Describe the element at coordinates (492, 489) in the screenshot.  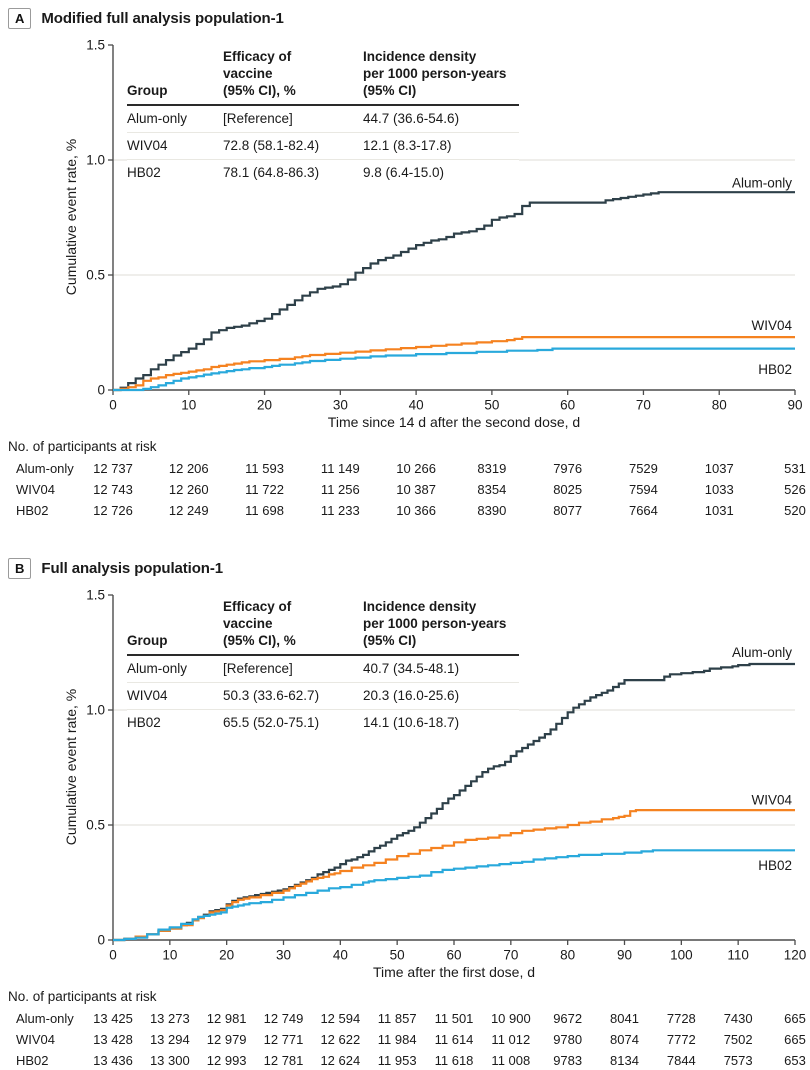
I see `risk-count: 8354` at that location.